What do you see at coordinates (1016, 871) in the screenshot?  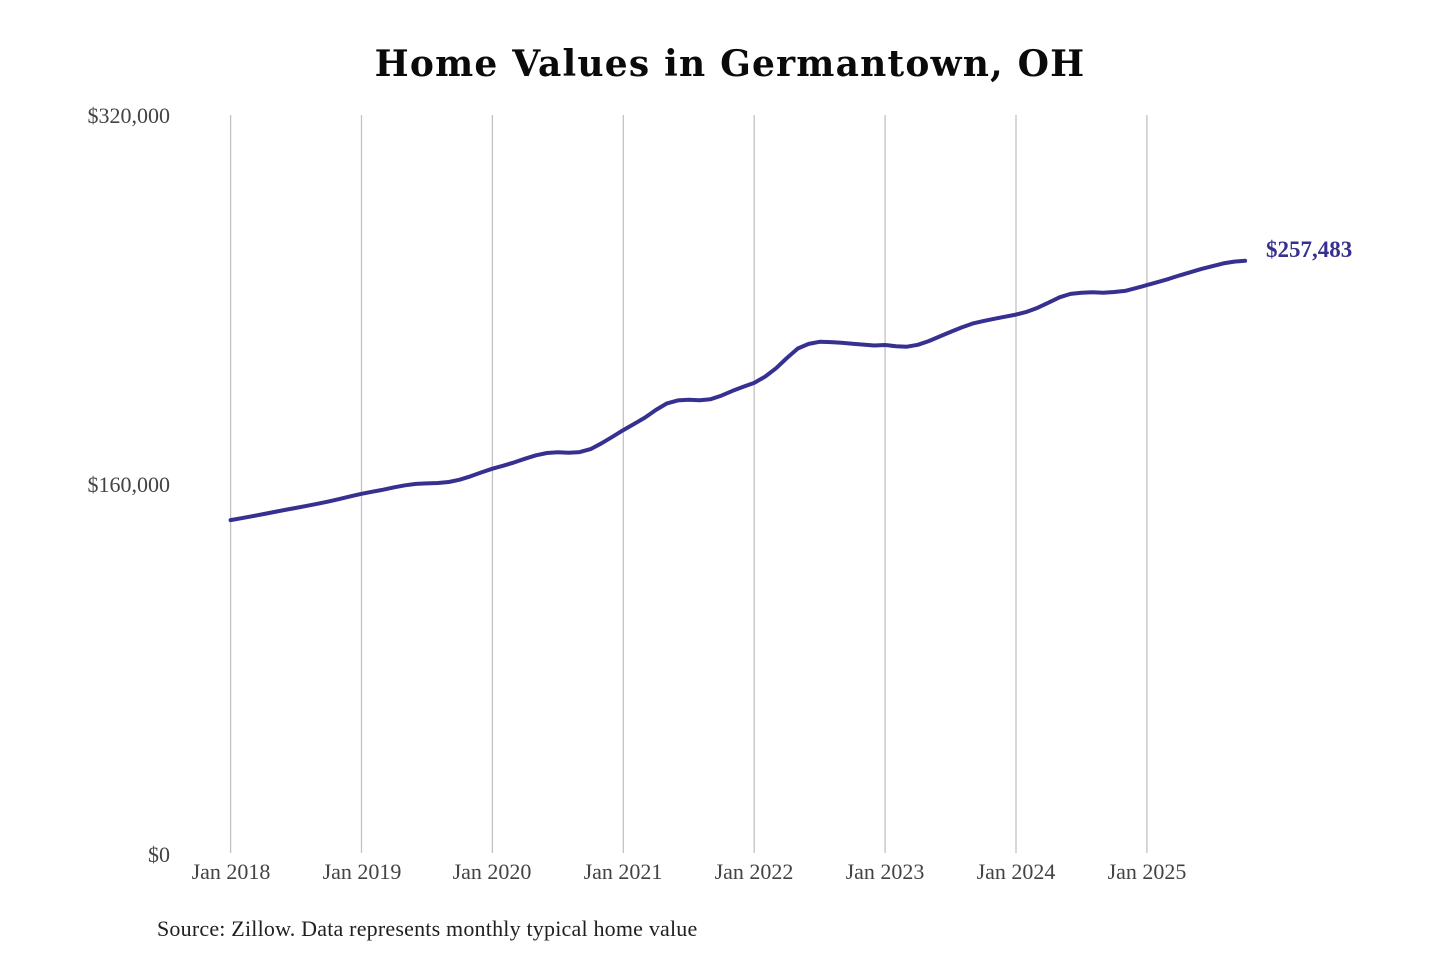 I see `x-tick-label-jan-2024: Jan 2024` at bounding box center [1016, 871].